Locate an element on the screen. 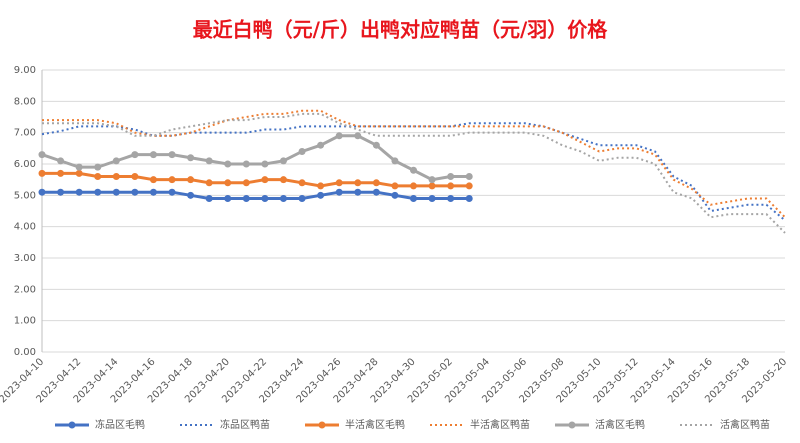 The width and height of the screenshot is (800, 443). legend-label: 半活禽区鸭苗 is located at coordinates (500, 424).